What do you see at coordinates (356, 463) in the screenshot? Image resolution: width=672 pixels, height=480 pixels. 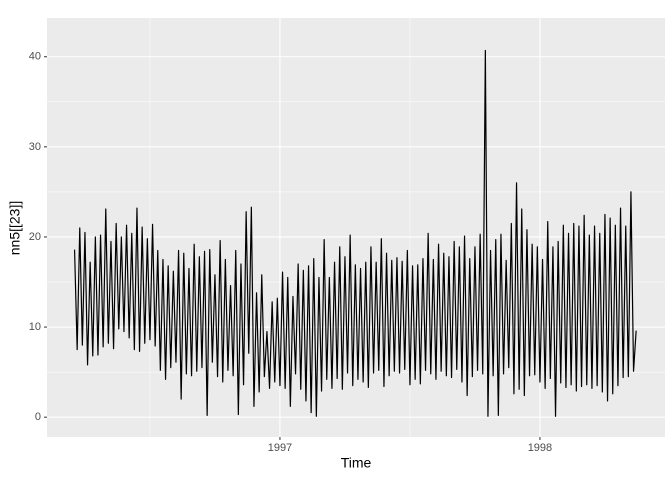 I see `x-axis-title: Time` at bounding box center [356, 463].